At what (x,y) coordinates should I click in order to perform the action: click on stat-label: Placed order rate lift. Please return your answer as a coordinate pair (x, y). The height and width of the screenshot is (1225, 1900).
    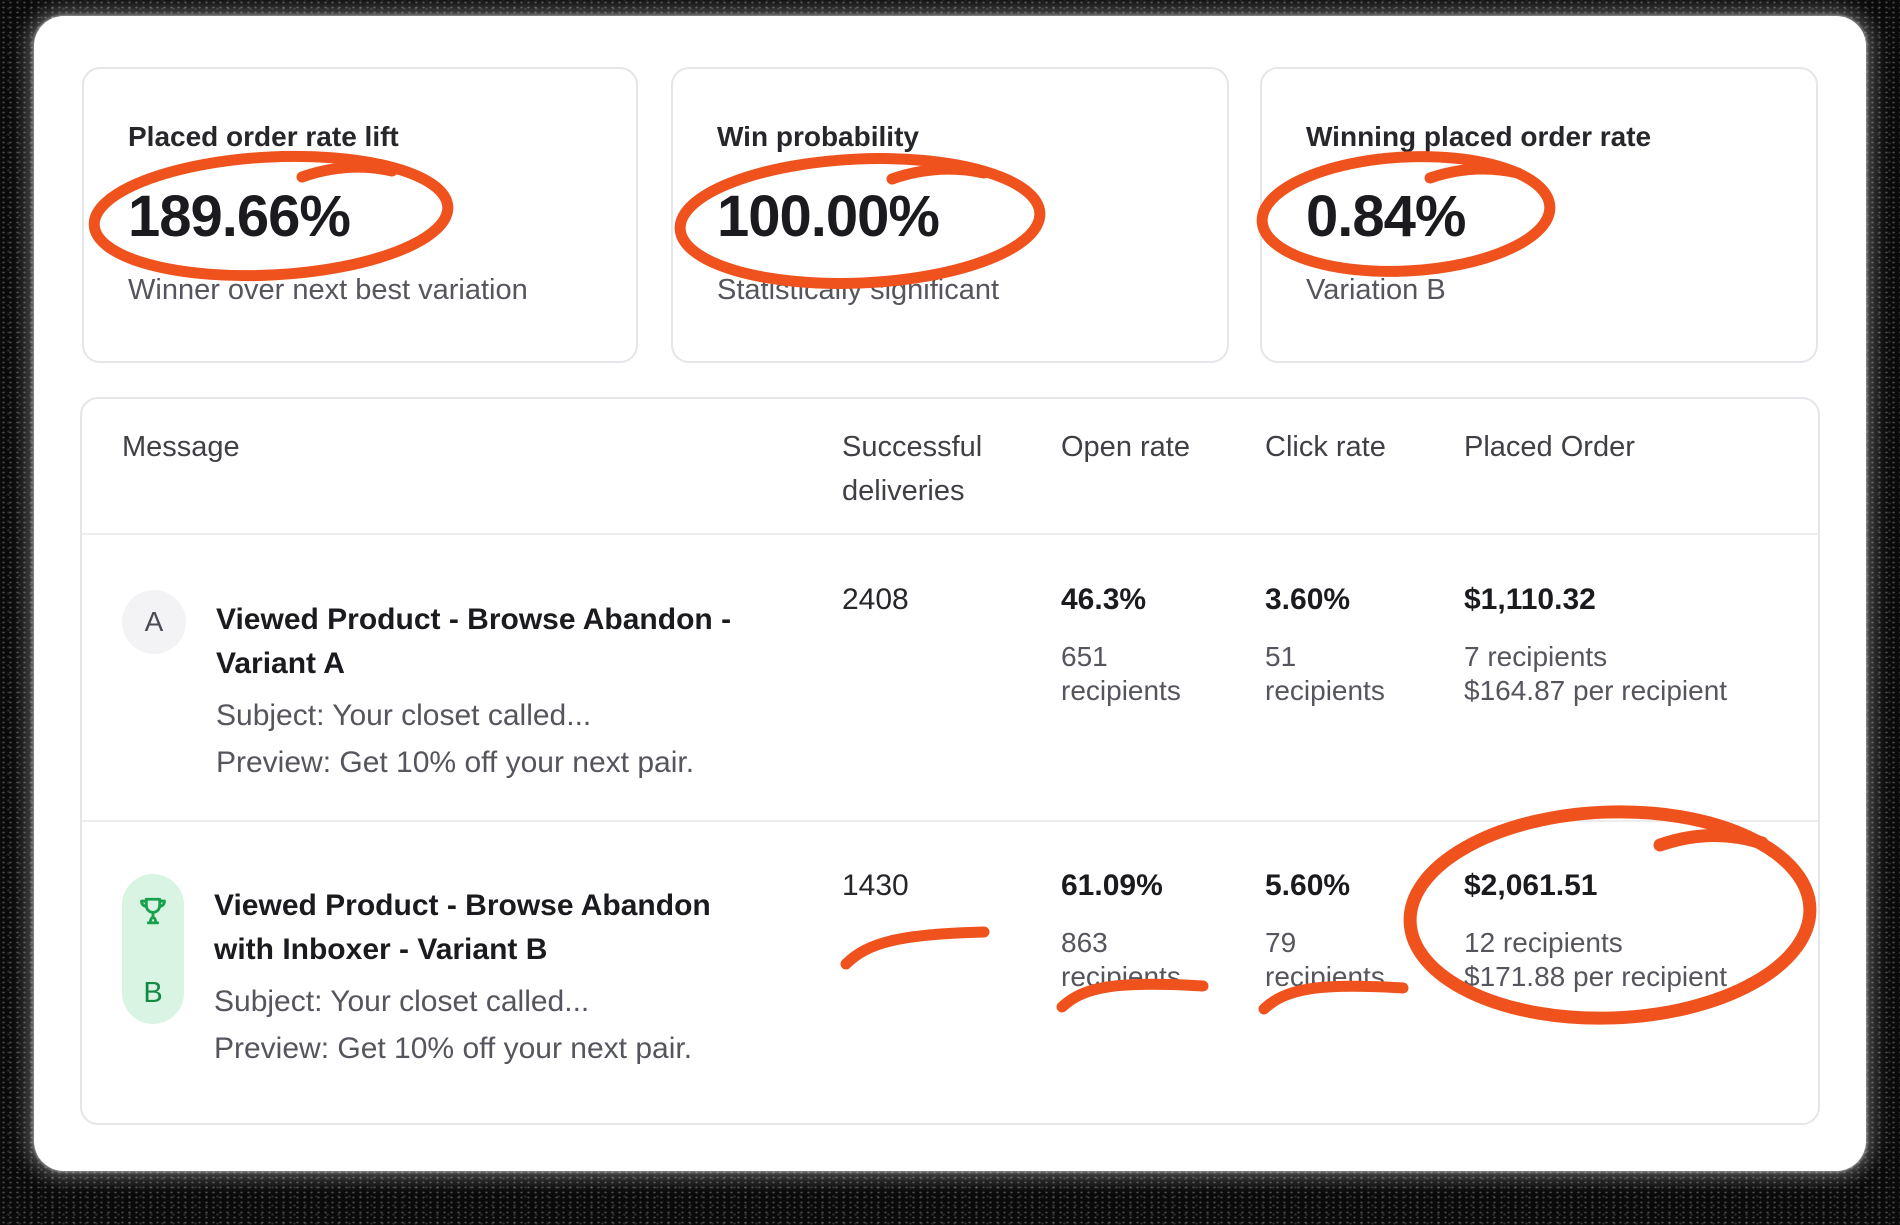
    Looking at the image, I should click on (263, 136).